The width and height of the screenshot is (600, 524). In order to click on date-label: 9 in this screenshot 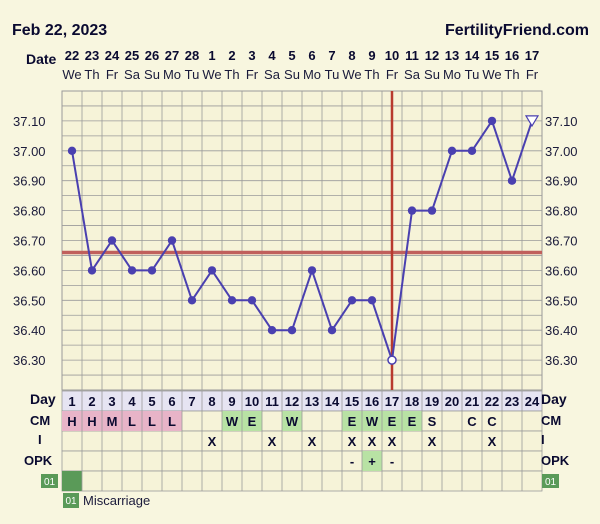, I will do `click(371, 55)`.